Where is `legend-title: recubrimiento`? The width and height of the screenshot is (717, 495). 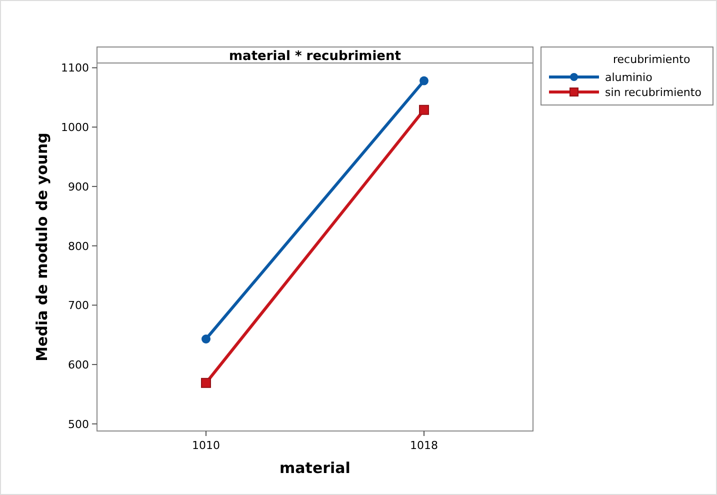 legend-title: recubrimiento is located at coordinates (651, 59).